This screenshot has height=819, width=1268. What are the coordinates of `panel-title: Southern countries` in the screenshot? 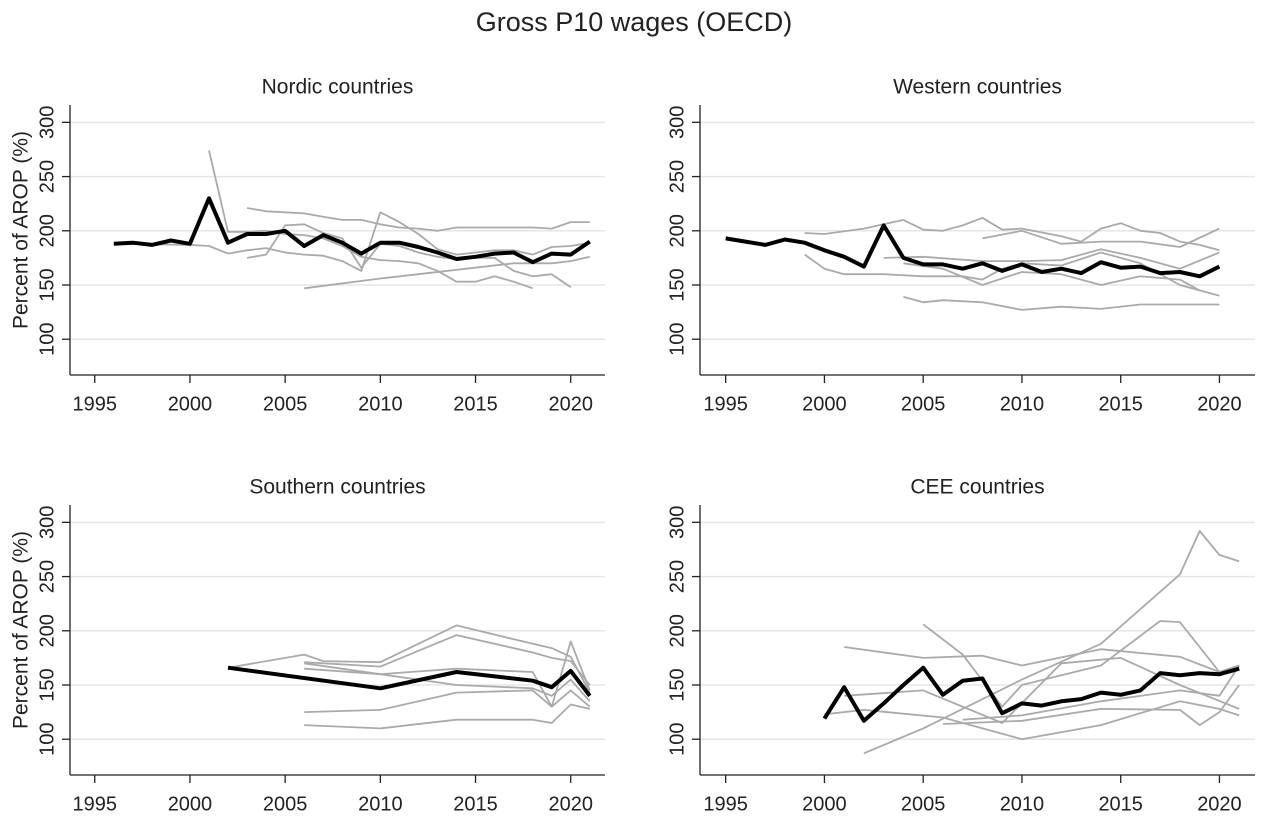 It's located at (337, 487).